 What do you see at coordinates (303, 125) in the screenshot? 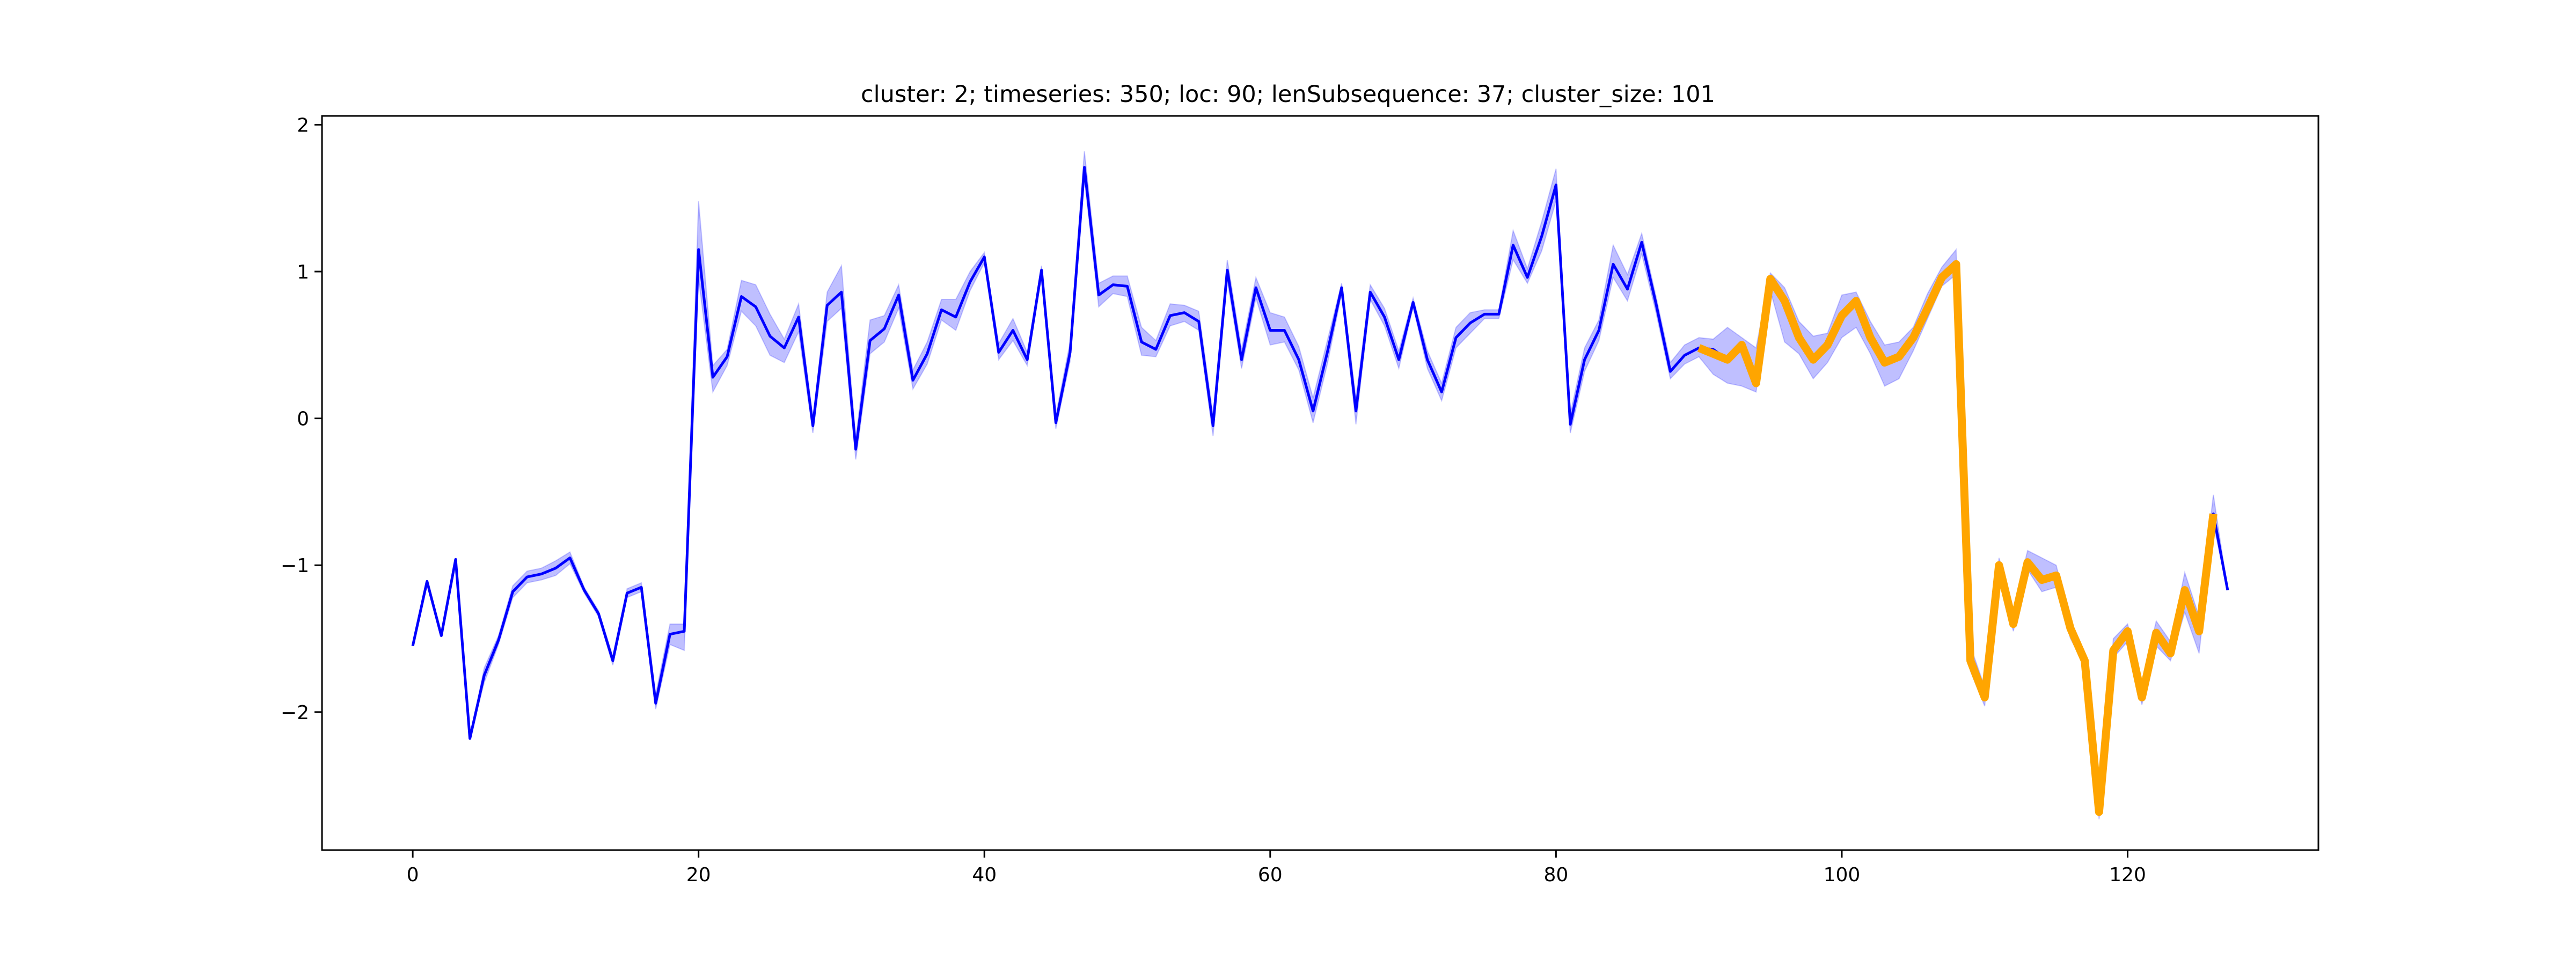
I see `y-tick-label: 2` at bounding box center [303, 125].